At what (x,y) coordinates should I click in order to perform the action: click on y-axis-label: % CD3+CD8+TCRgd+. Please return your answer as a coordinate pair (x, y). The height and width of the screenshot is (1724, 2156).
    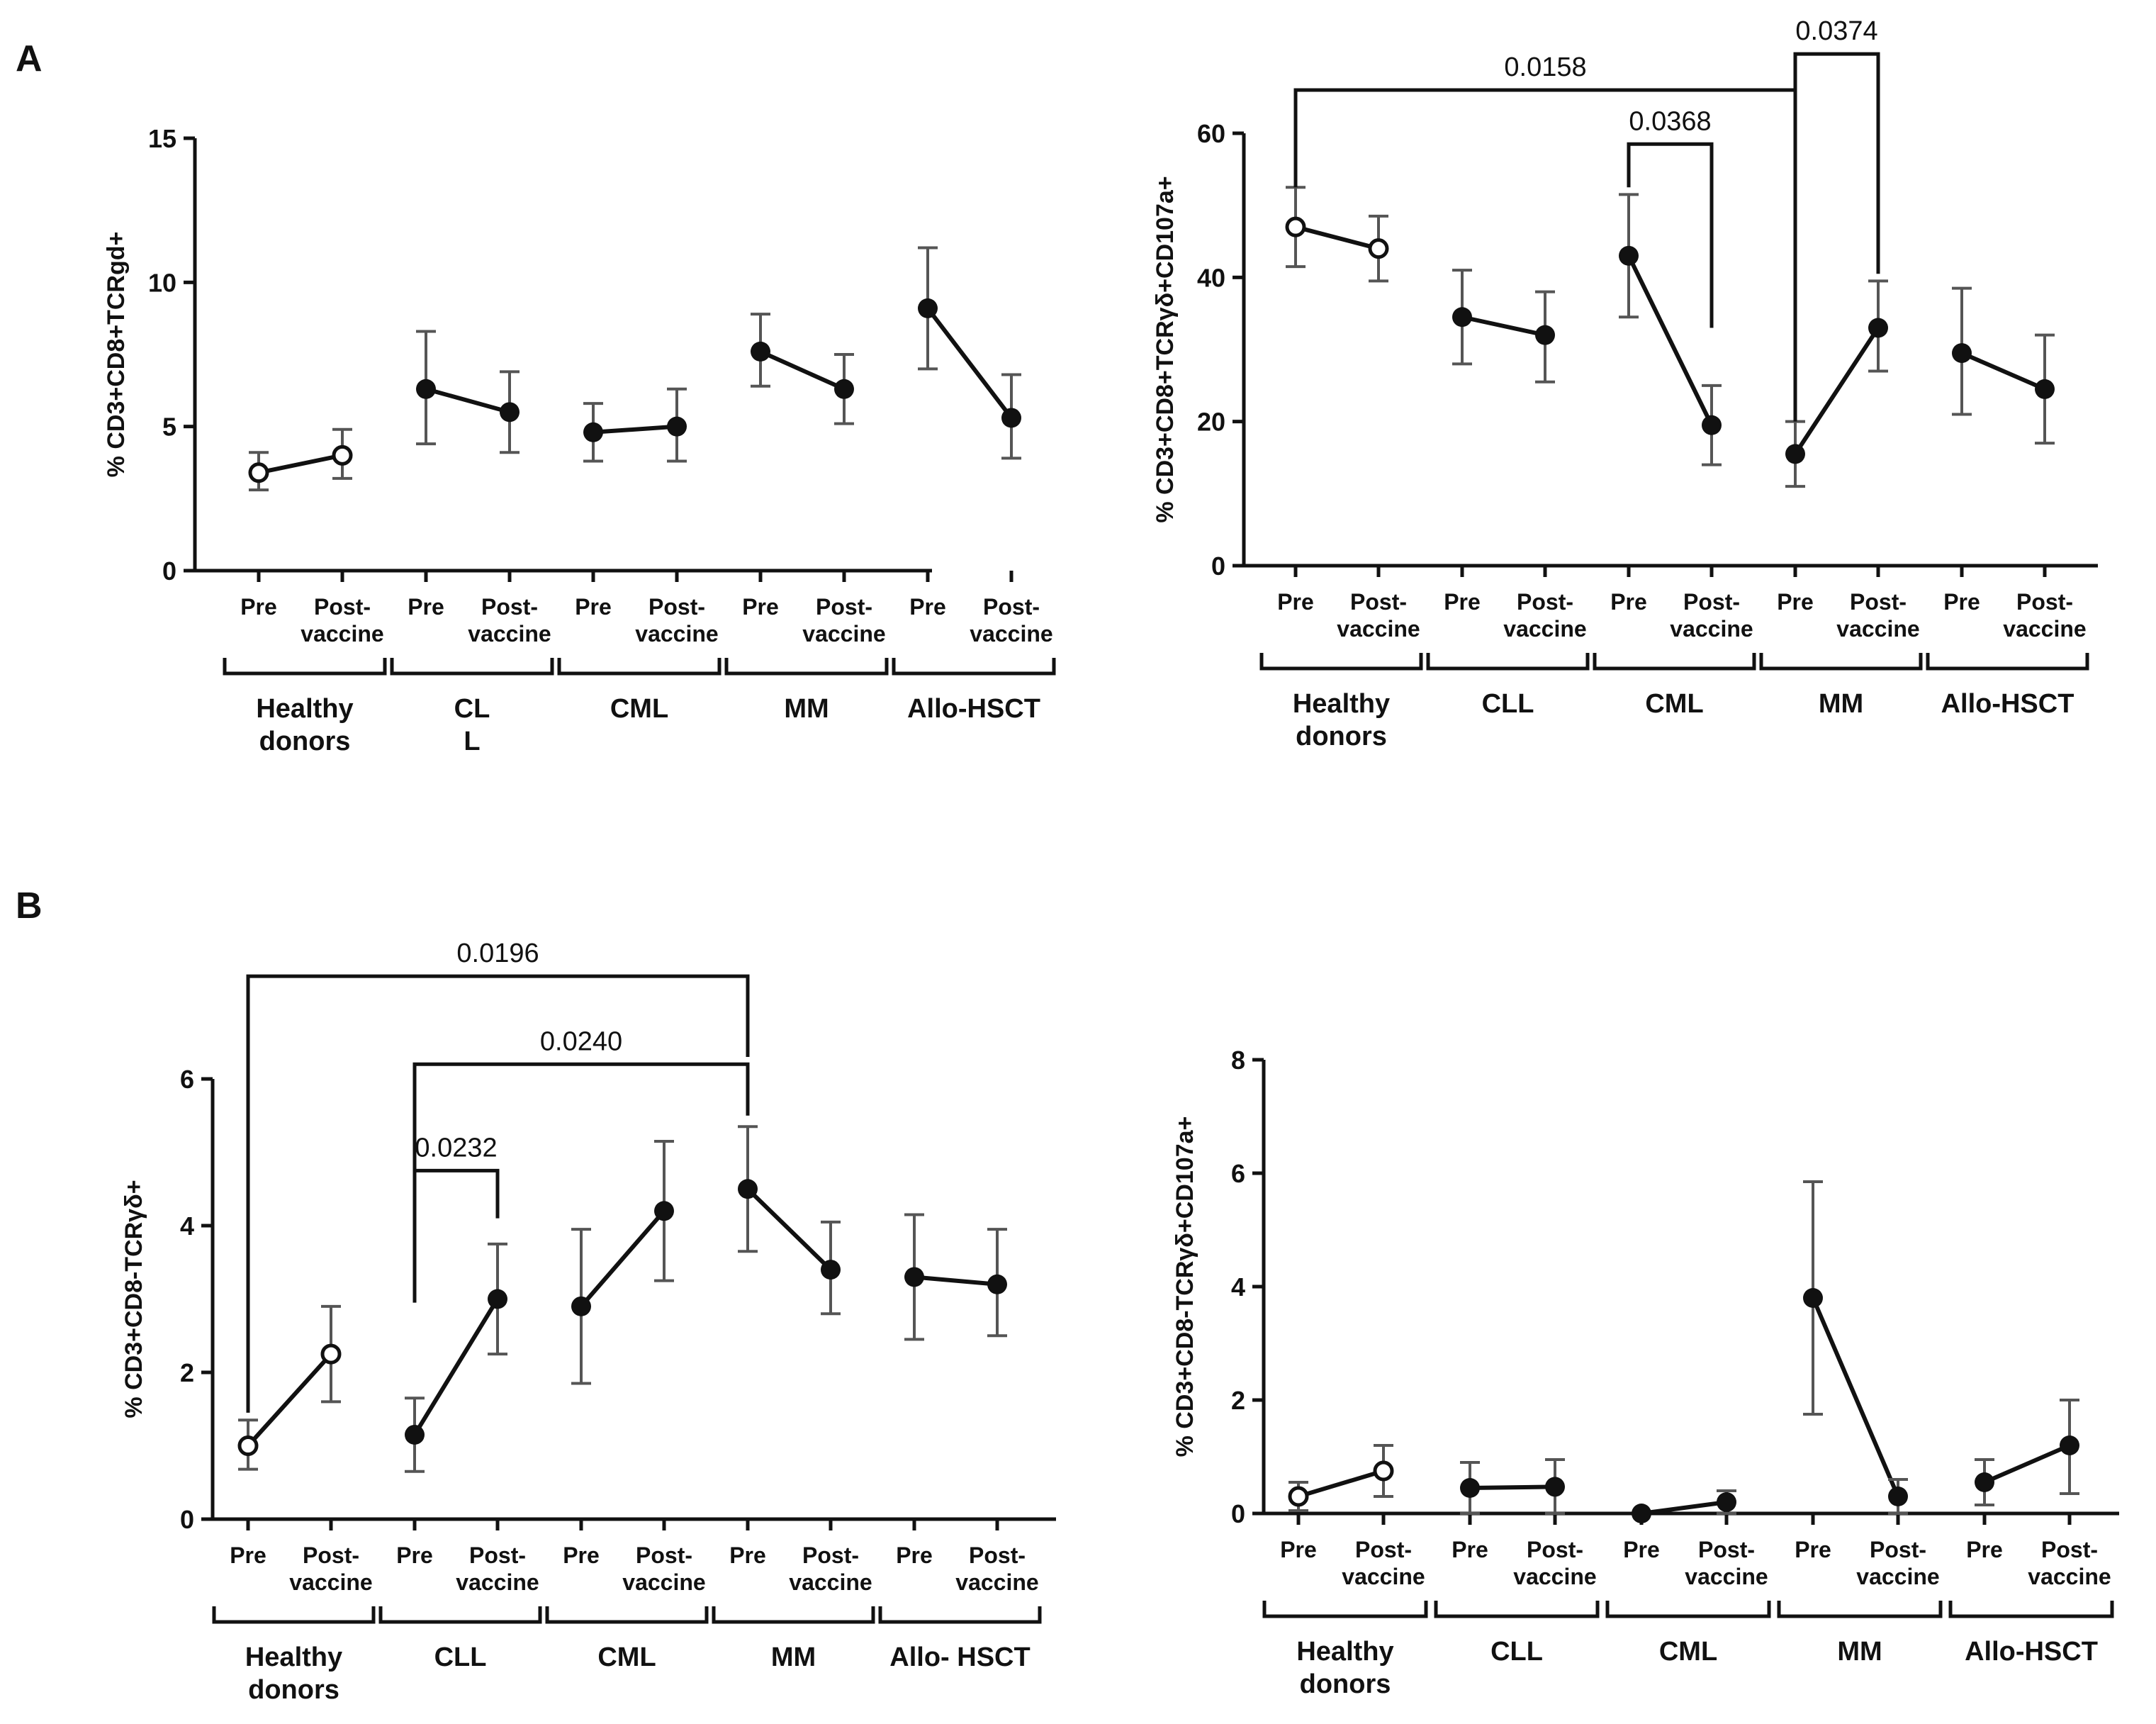
    Looking at the image, I should click on (116, 355).